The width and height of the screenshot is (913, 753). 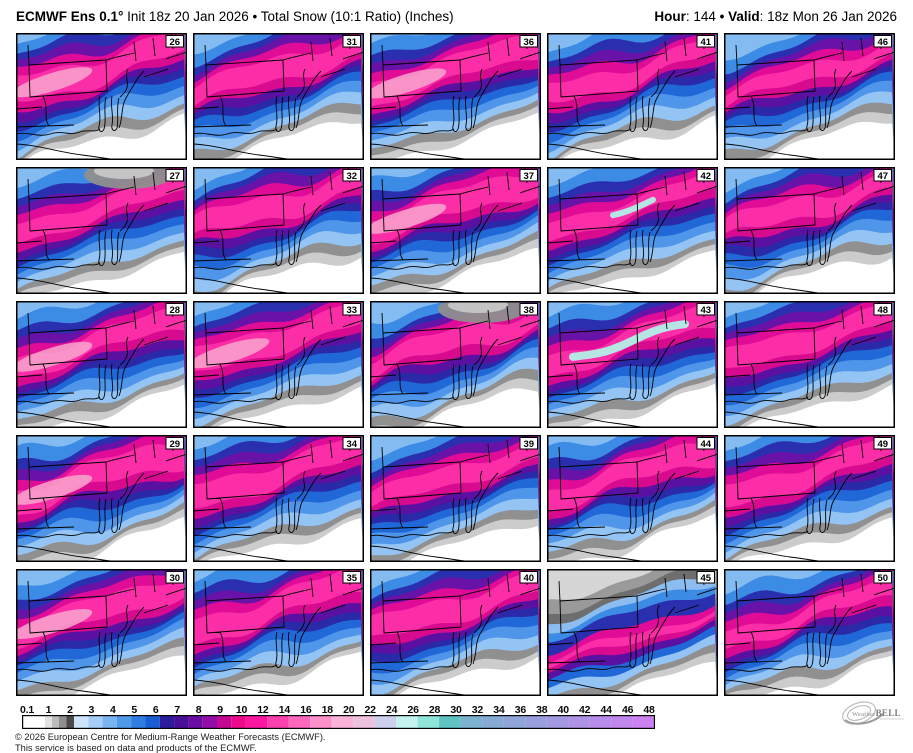 I want to click on colorbar-tick-14: 14, so click(x=284, y=710).